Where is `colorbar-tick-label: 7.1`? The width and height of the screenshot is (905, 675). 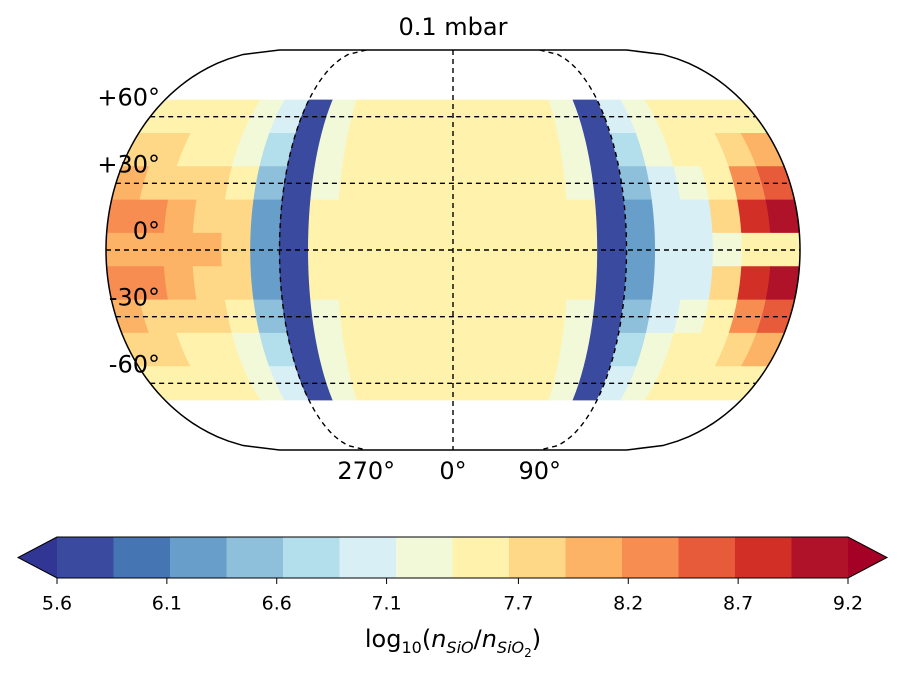
colorbar-tick-label: 7.1 is located at coordinates (386, 604).